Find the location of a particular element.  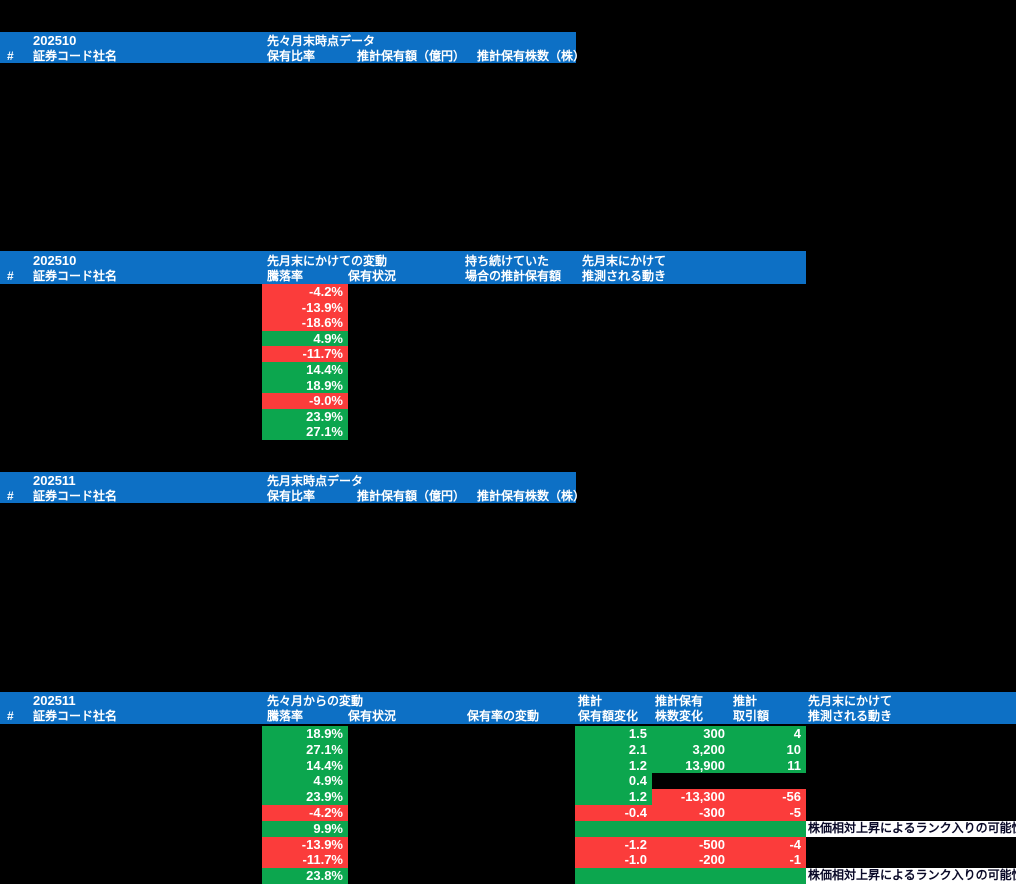

amount-change-cell: 0.4 is located at coordinates (613, 781).